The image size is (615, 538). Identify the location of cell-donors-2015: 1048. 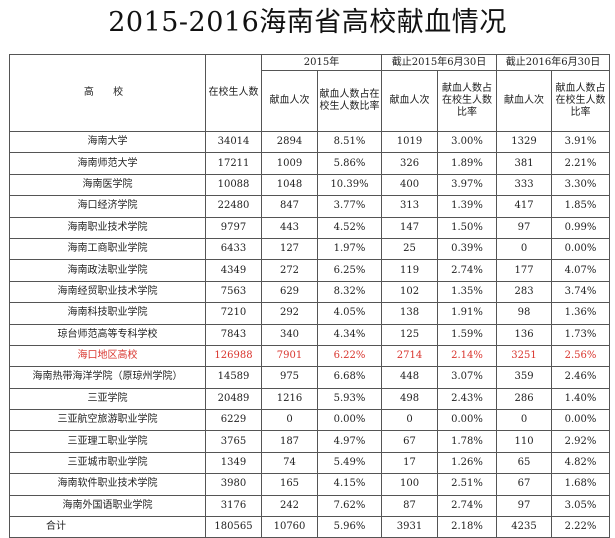
(289, 185).